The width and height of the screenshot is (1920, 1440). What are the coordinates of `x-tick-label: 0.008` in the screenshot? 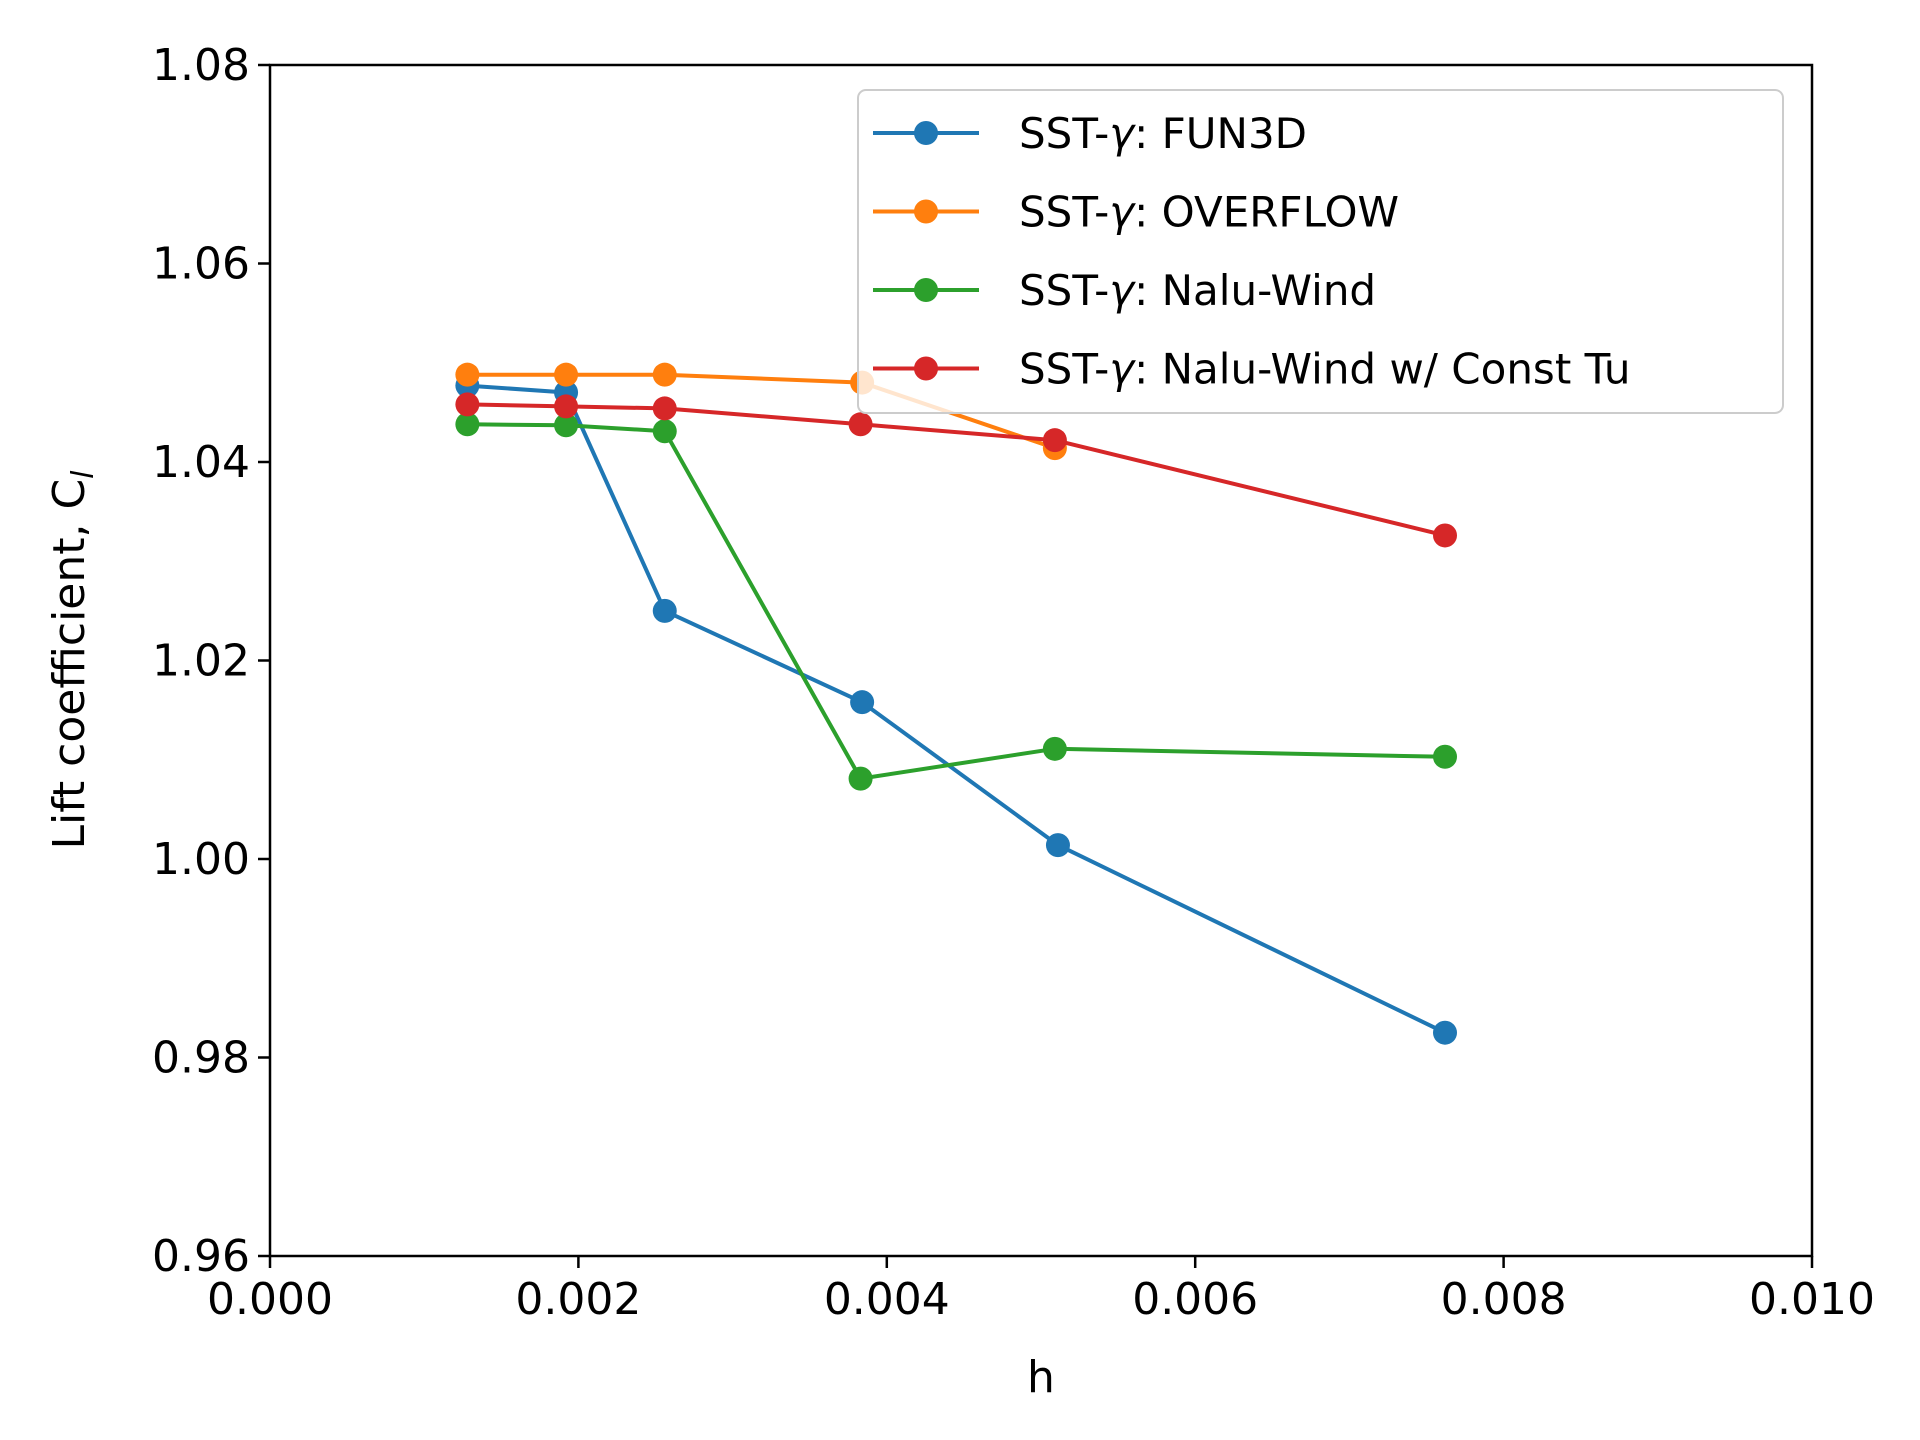 It's located at (1504, 1299).